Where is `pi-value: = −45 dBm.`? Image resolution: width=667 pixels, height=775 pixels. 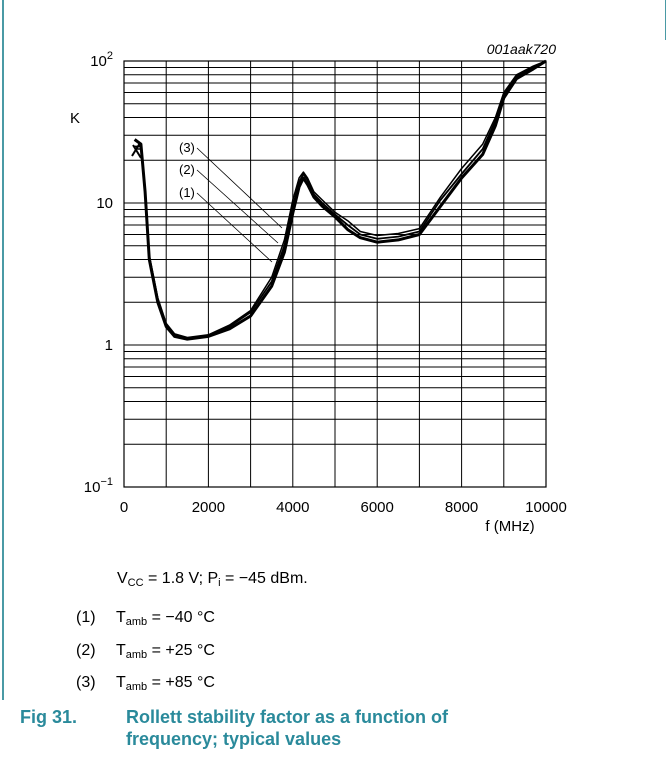
pi-value: = −45 dBm. is located at coordinates (264, 578).